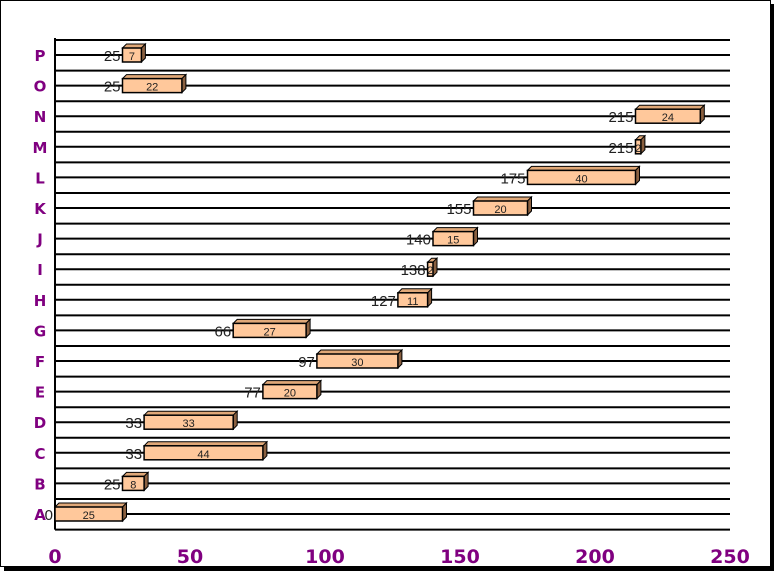  I want to click on bar-P, so click(132, 55).